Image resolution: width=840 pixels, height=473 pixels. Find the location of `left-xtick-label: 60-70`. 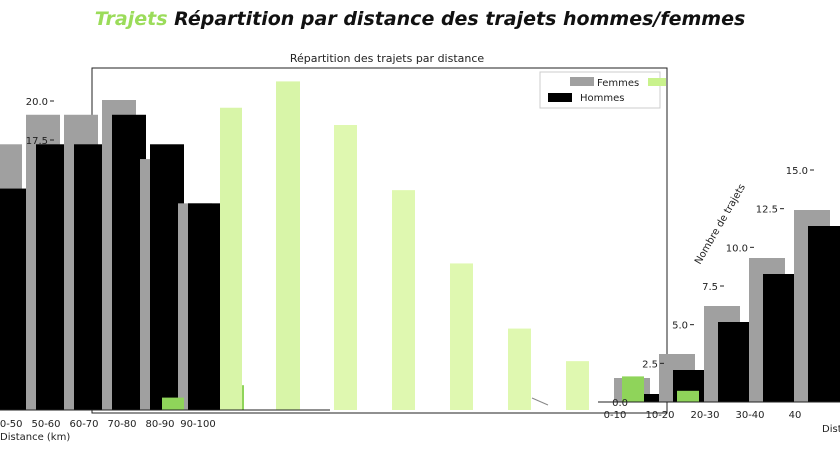

left-xtick-label: 60-70 is located at coordinates (83, 424).